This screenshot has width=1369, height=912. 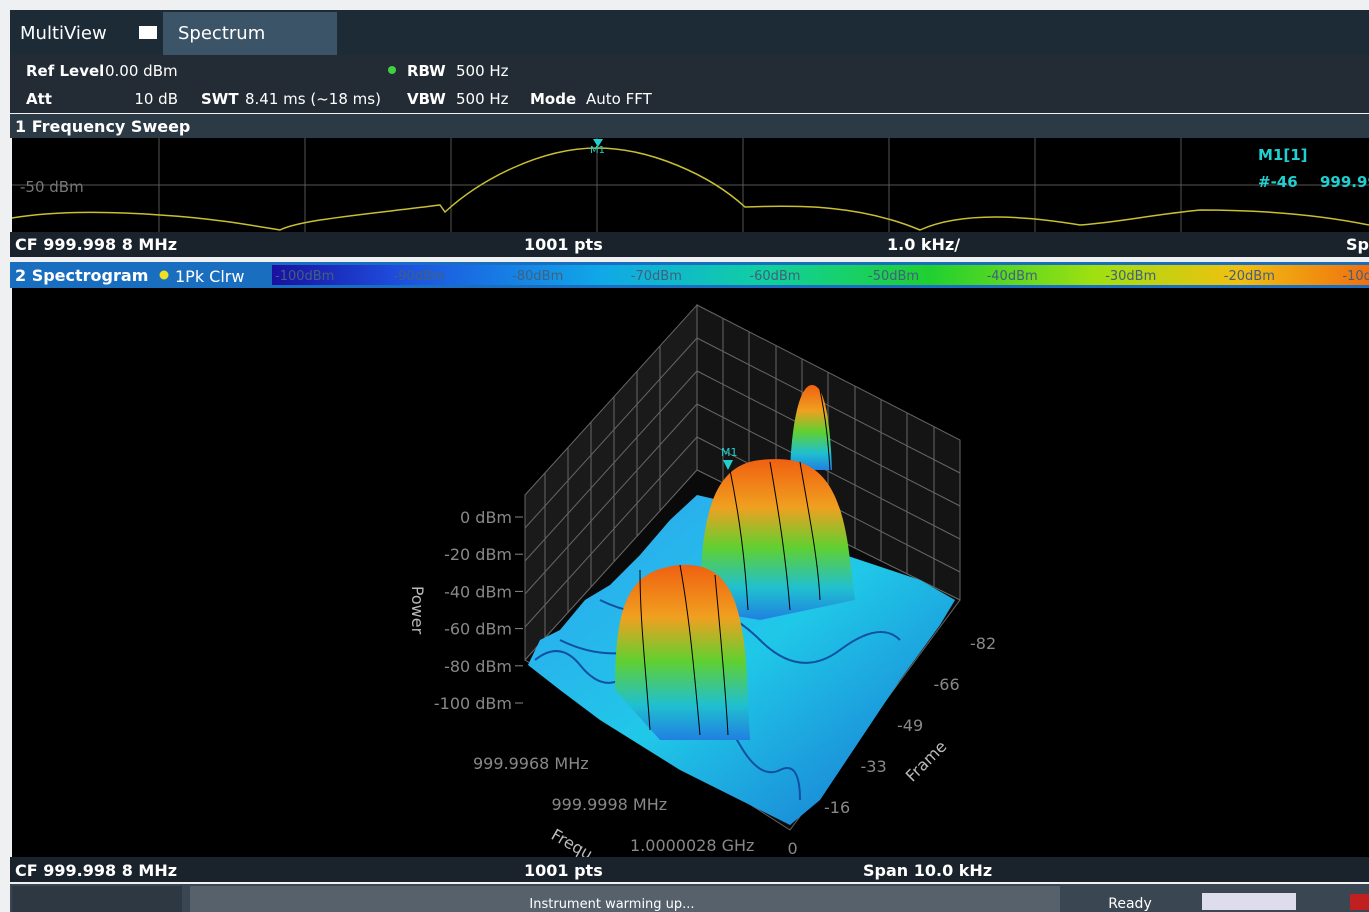 What do you see at coordinates (52, 187) in the screenshot?
I see `ref-level-label: -50 dBm` at bounding box center [52, 187].